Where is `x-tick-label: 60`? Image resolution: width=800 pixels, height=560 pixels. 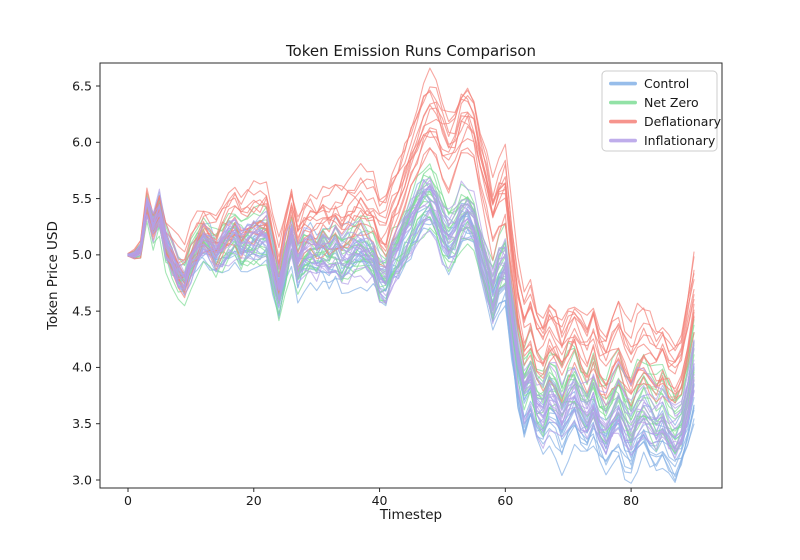
x-tick-label: 60 is located at coordinates (505, 500).